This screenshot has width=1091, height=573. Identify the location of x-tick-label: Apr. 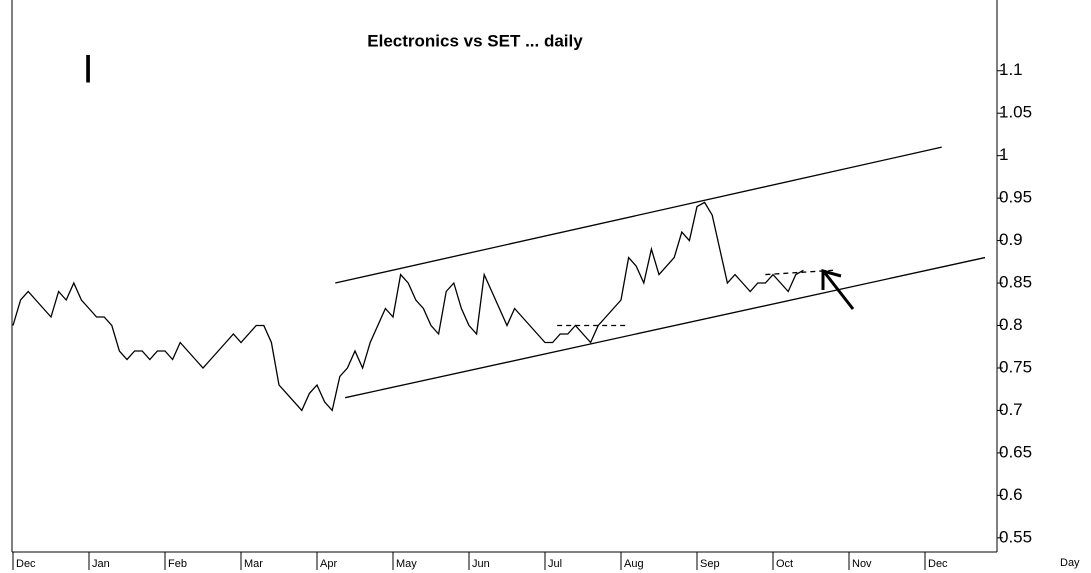
(328, 564).